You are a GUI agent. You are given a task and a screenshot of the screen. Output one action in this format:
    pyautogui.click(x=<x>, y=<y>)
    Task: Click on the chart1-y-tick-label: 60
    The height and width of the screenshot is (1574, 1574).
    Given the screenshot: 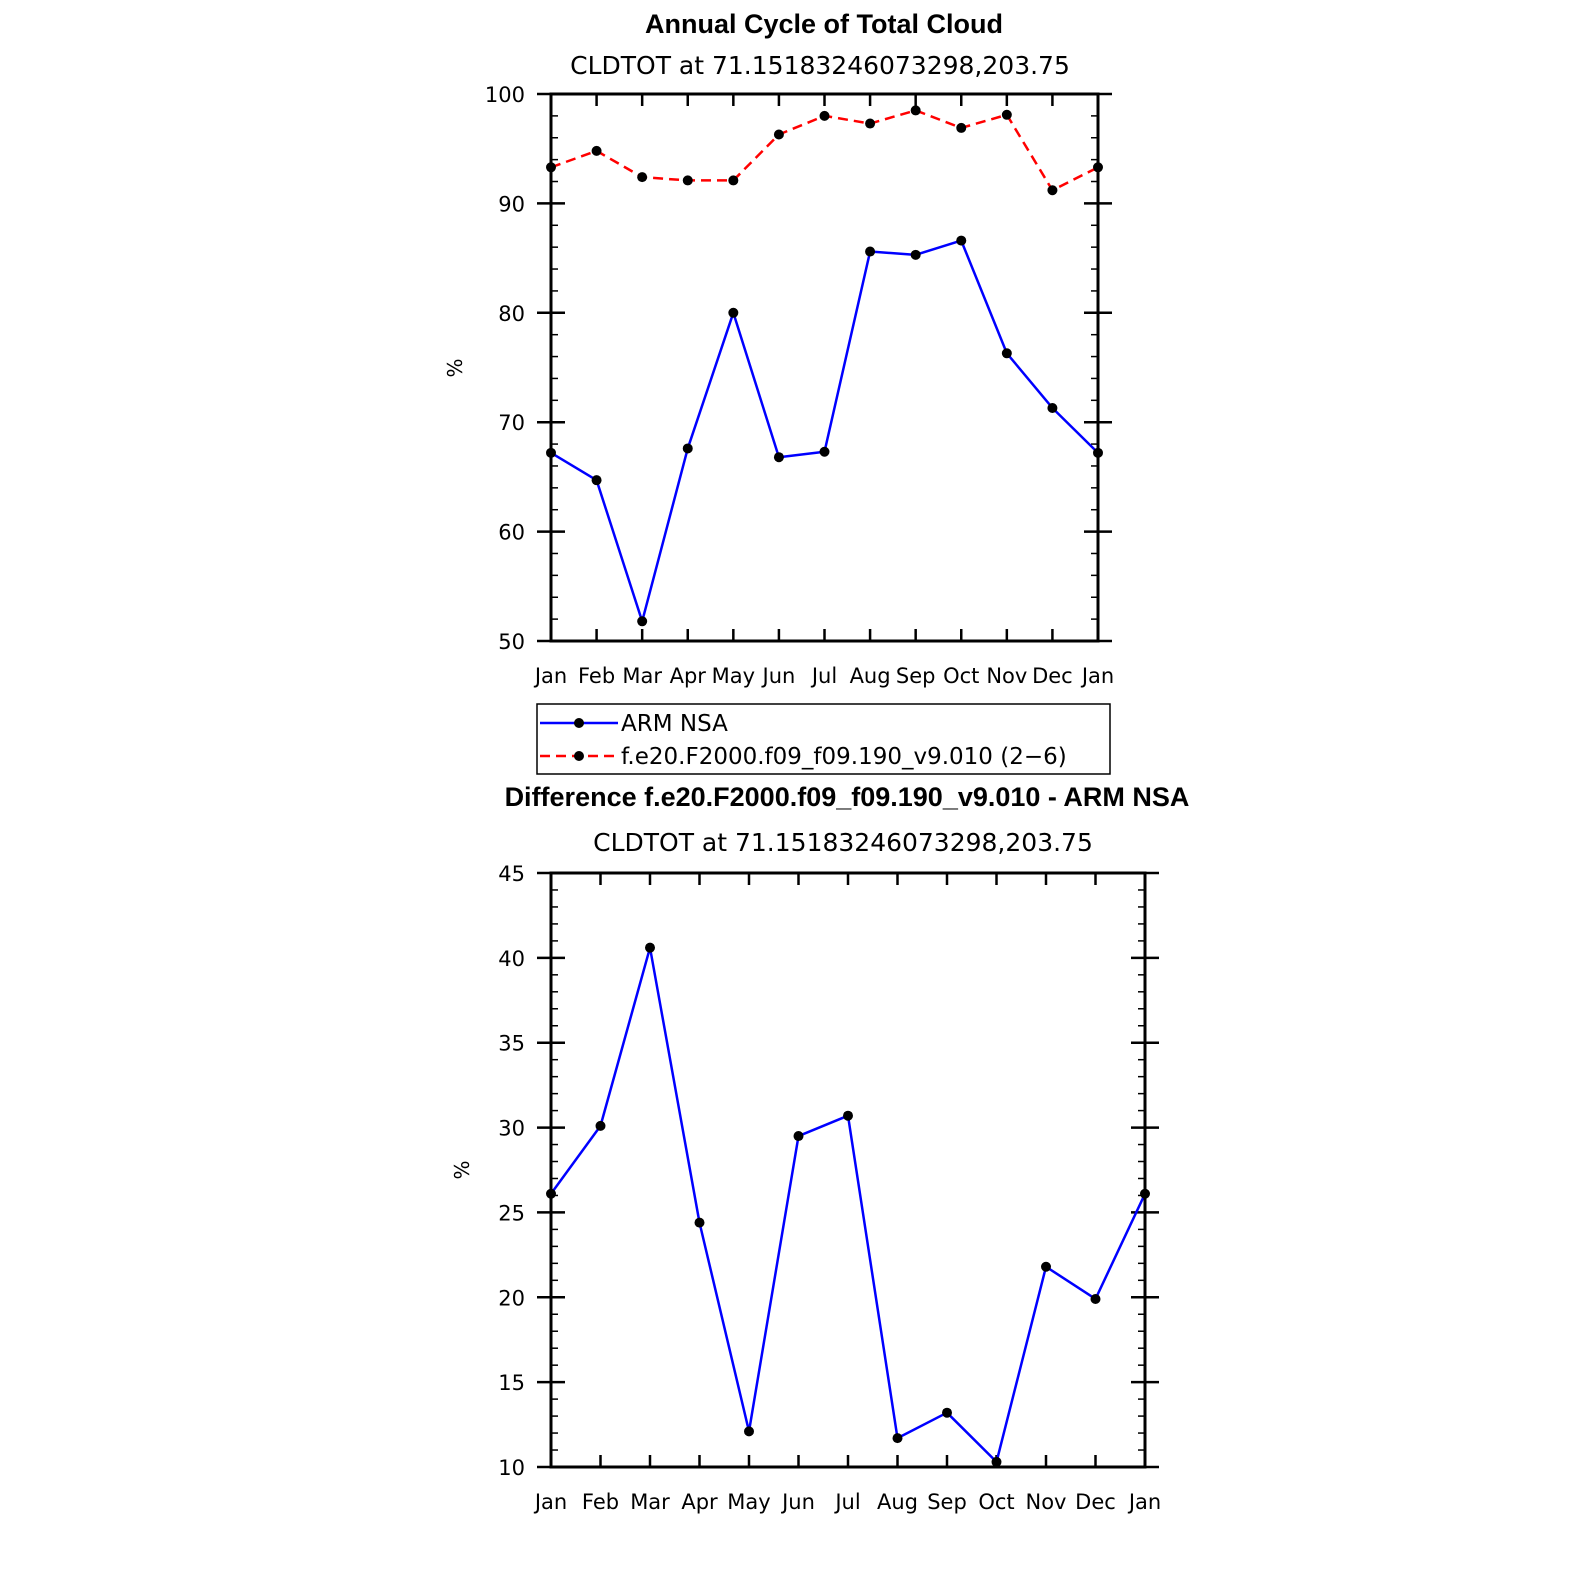 What is the action you would take?
    pyautogui.click(x=511, y=533)
    